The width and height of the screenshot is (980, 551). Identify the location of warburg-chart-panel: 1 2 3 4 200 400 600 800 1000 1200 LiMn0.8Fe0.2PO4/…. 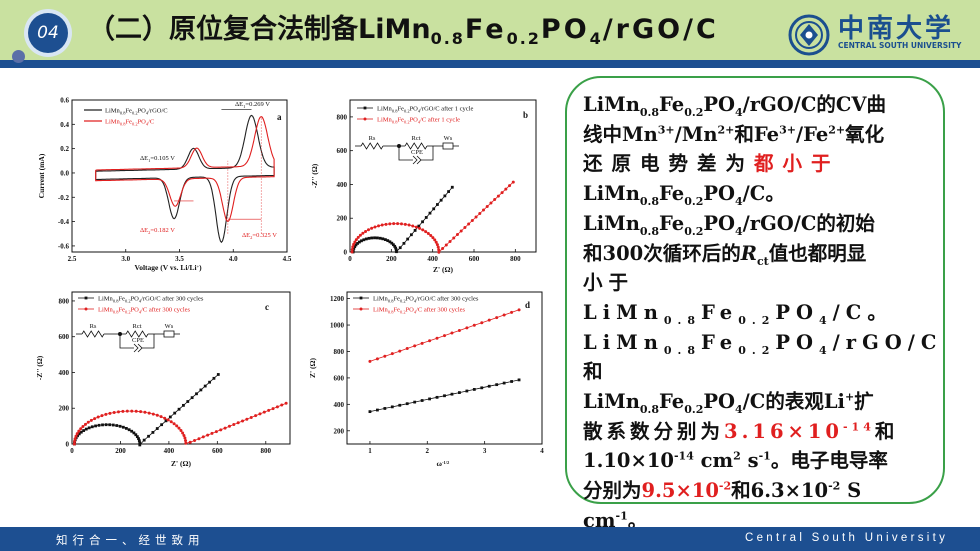
(427, 379).